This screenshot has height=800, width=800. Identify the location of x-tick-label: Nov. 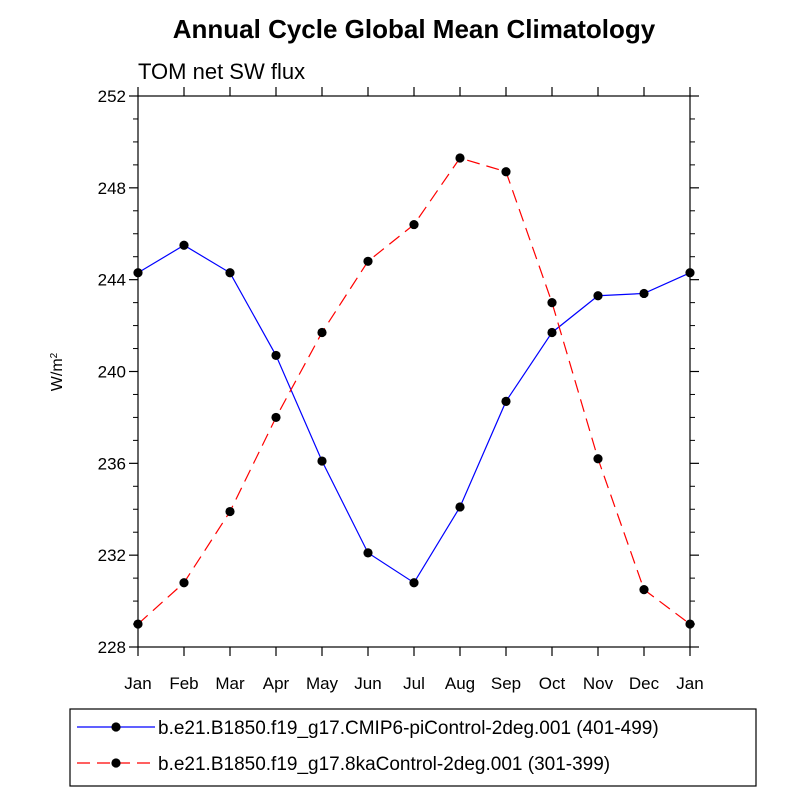
(598, 683).